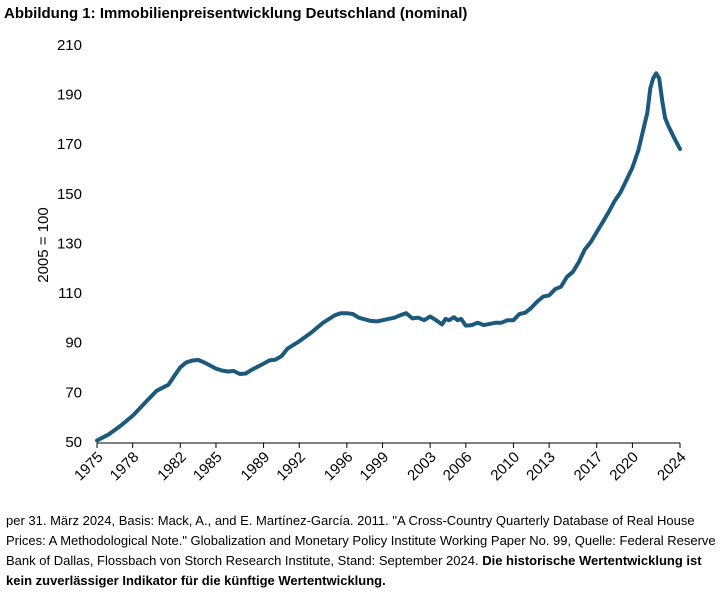 The height and width of the screenshot is (599, 725). Describe the element at coordinates (89, 467) in the screenshot. I see `x-tick-label: 1975` at that location.